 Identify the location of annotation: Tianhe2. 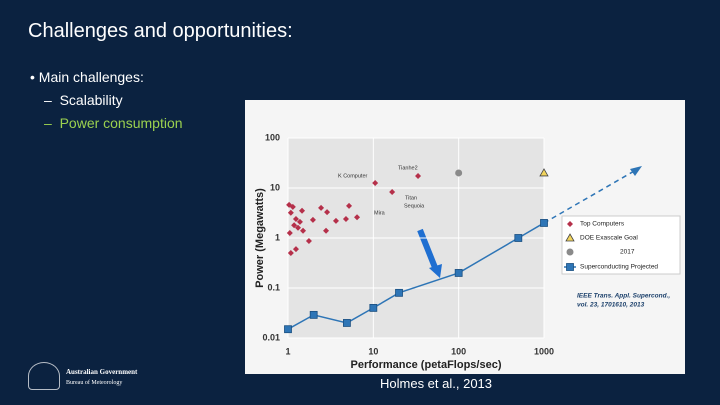
(408, 168).